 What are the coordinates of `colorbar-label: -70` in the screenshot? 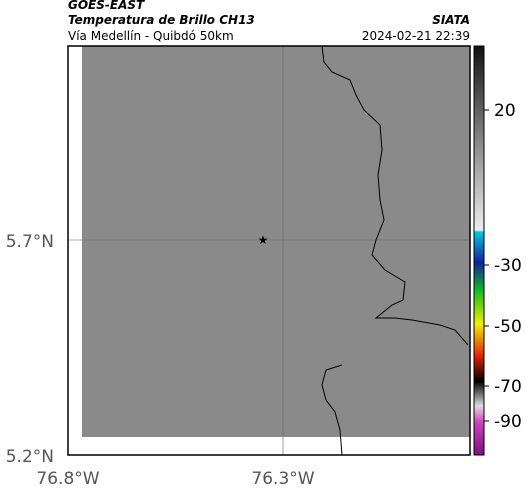 It's located at (508, 387).